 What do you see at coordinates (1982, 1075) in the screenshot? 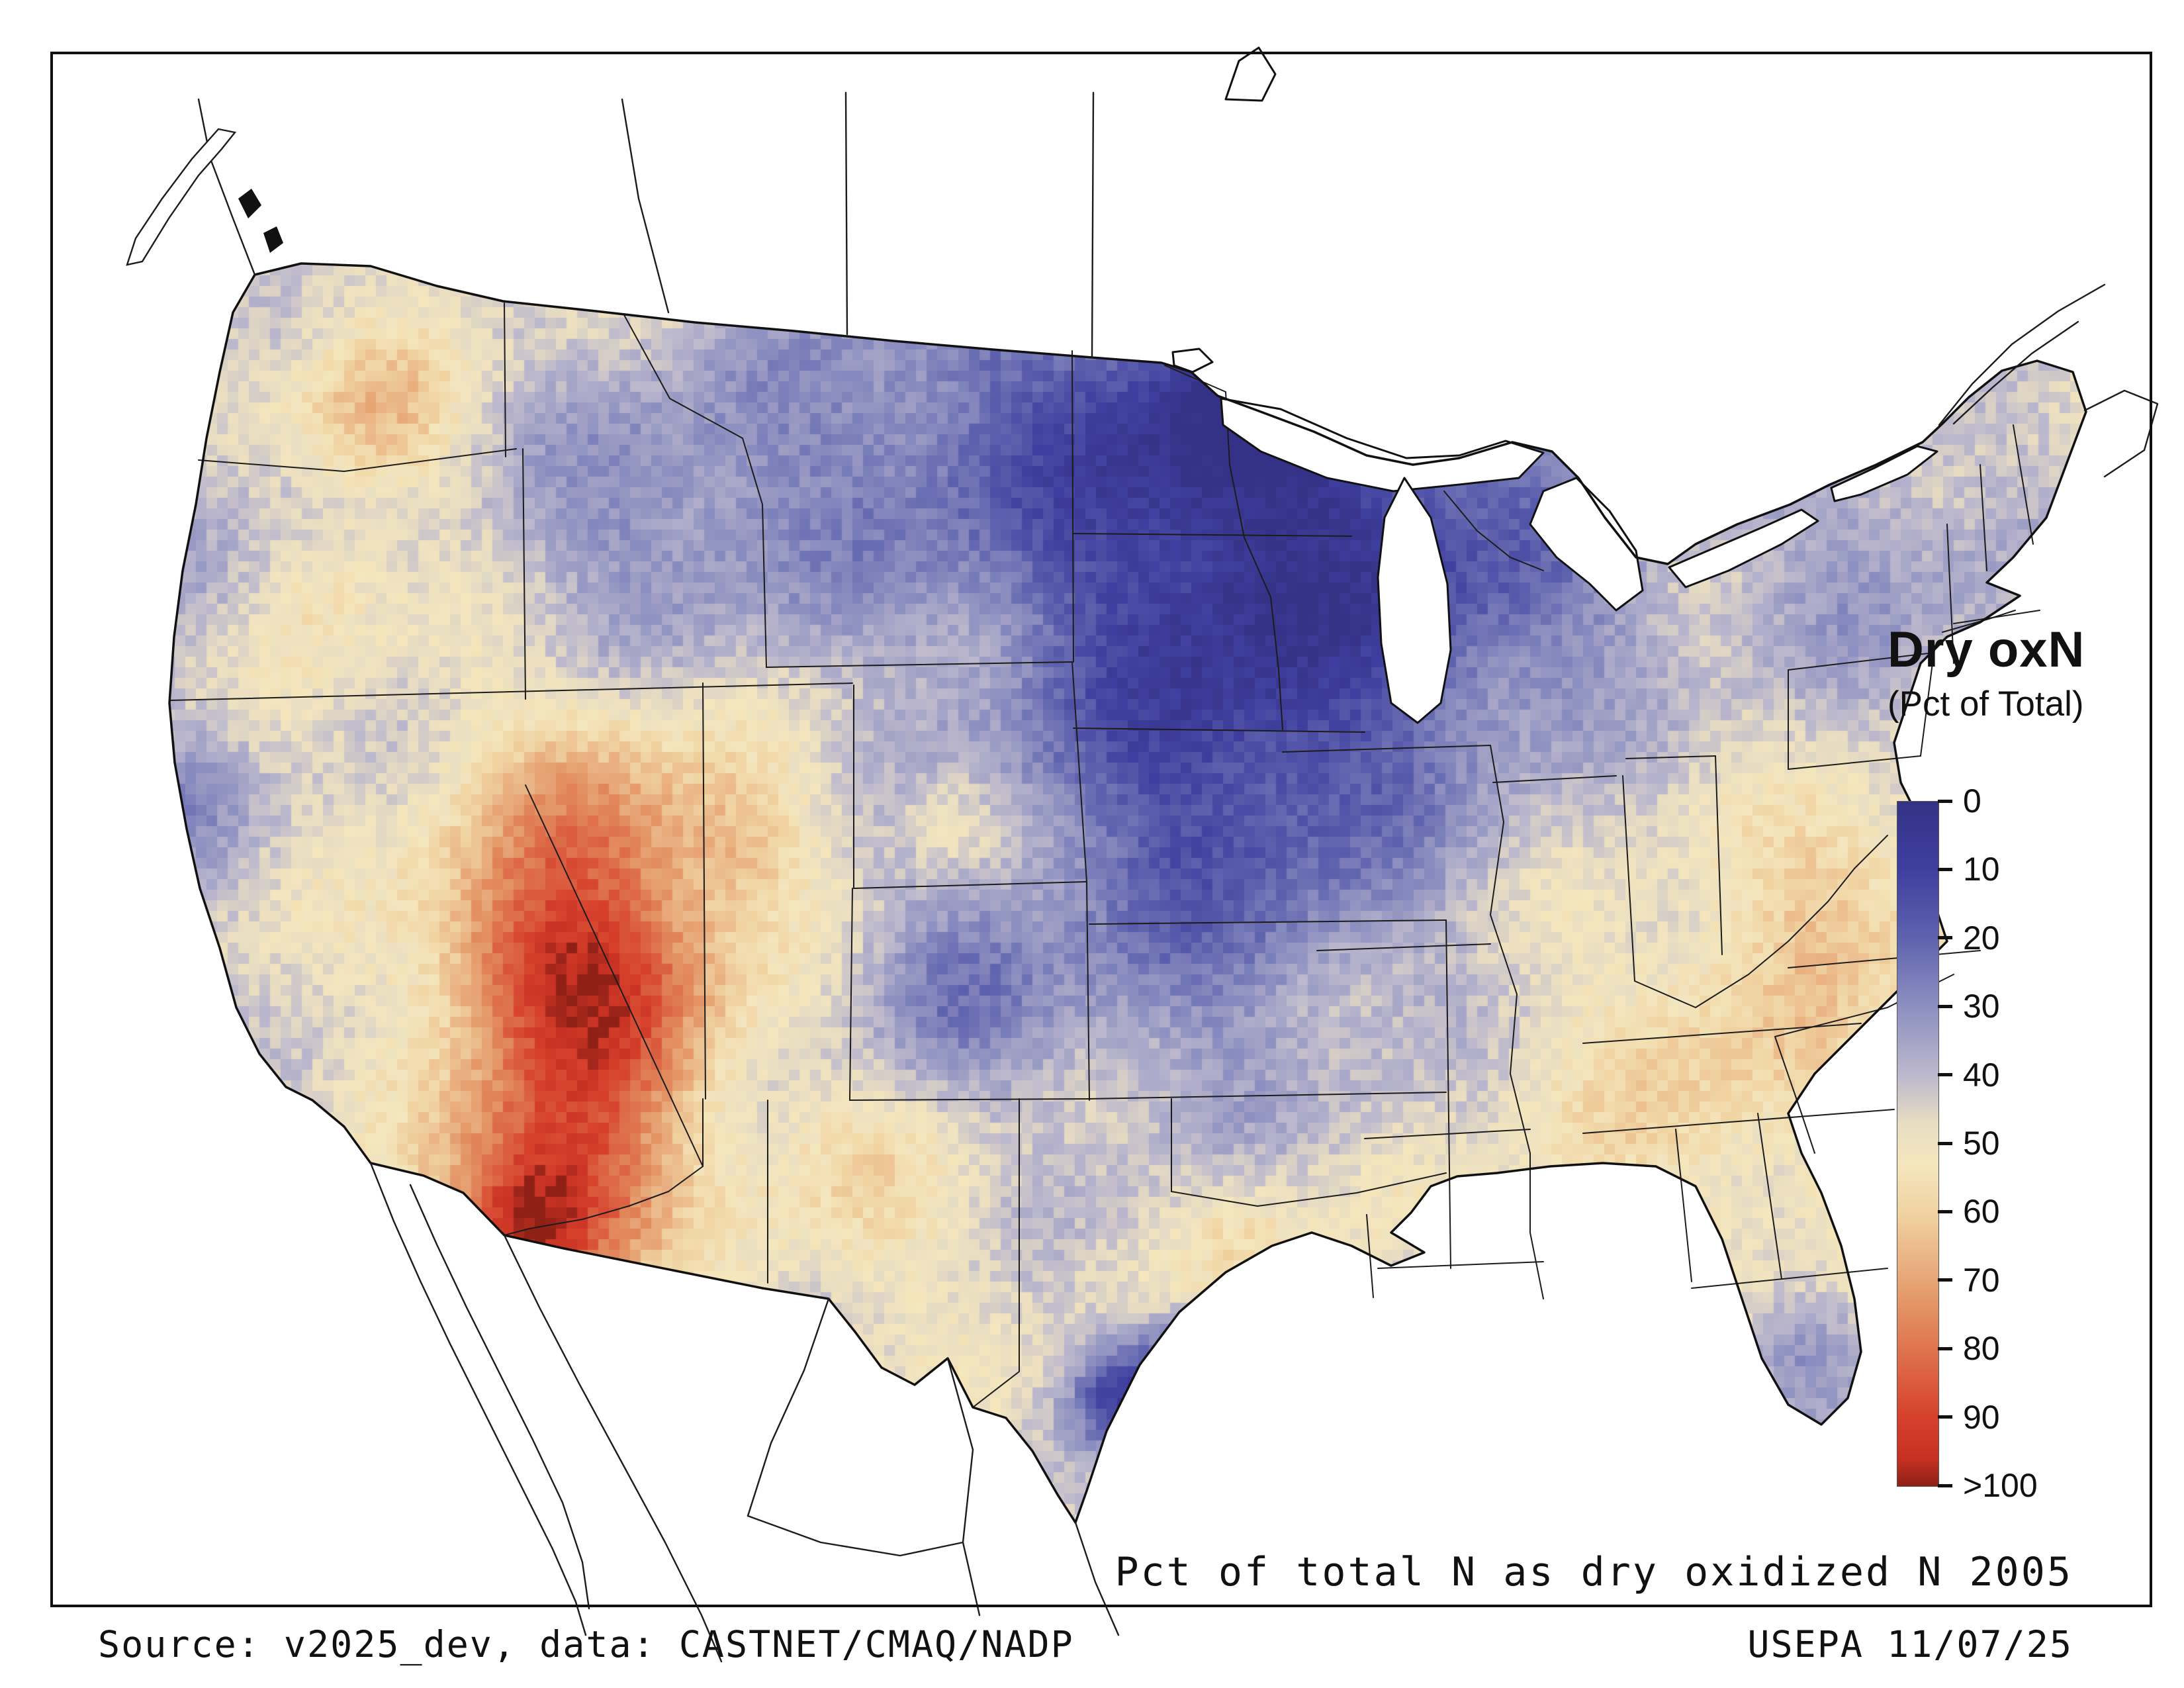
I see `legend-tick-label: 40` at bounding box center [1982, 1075].